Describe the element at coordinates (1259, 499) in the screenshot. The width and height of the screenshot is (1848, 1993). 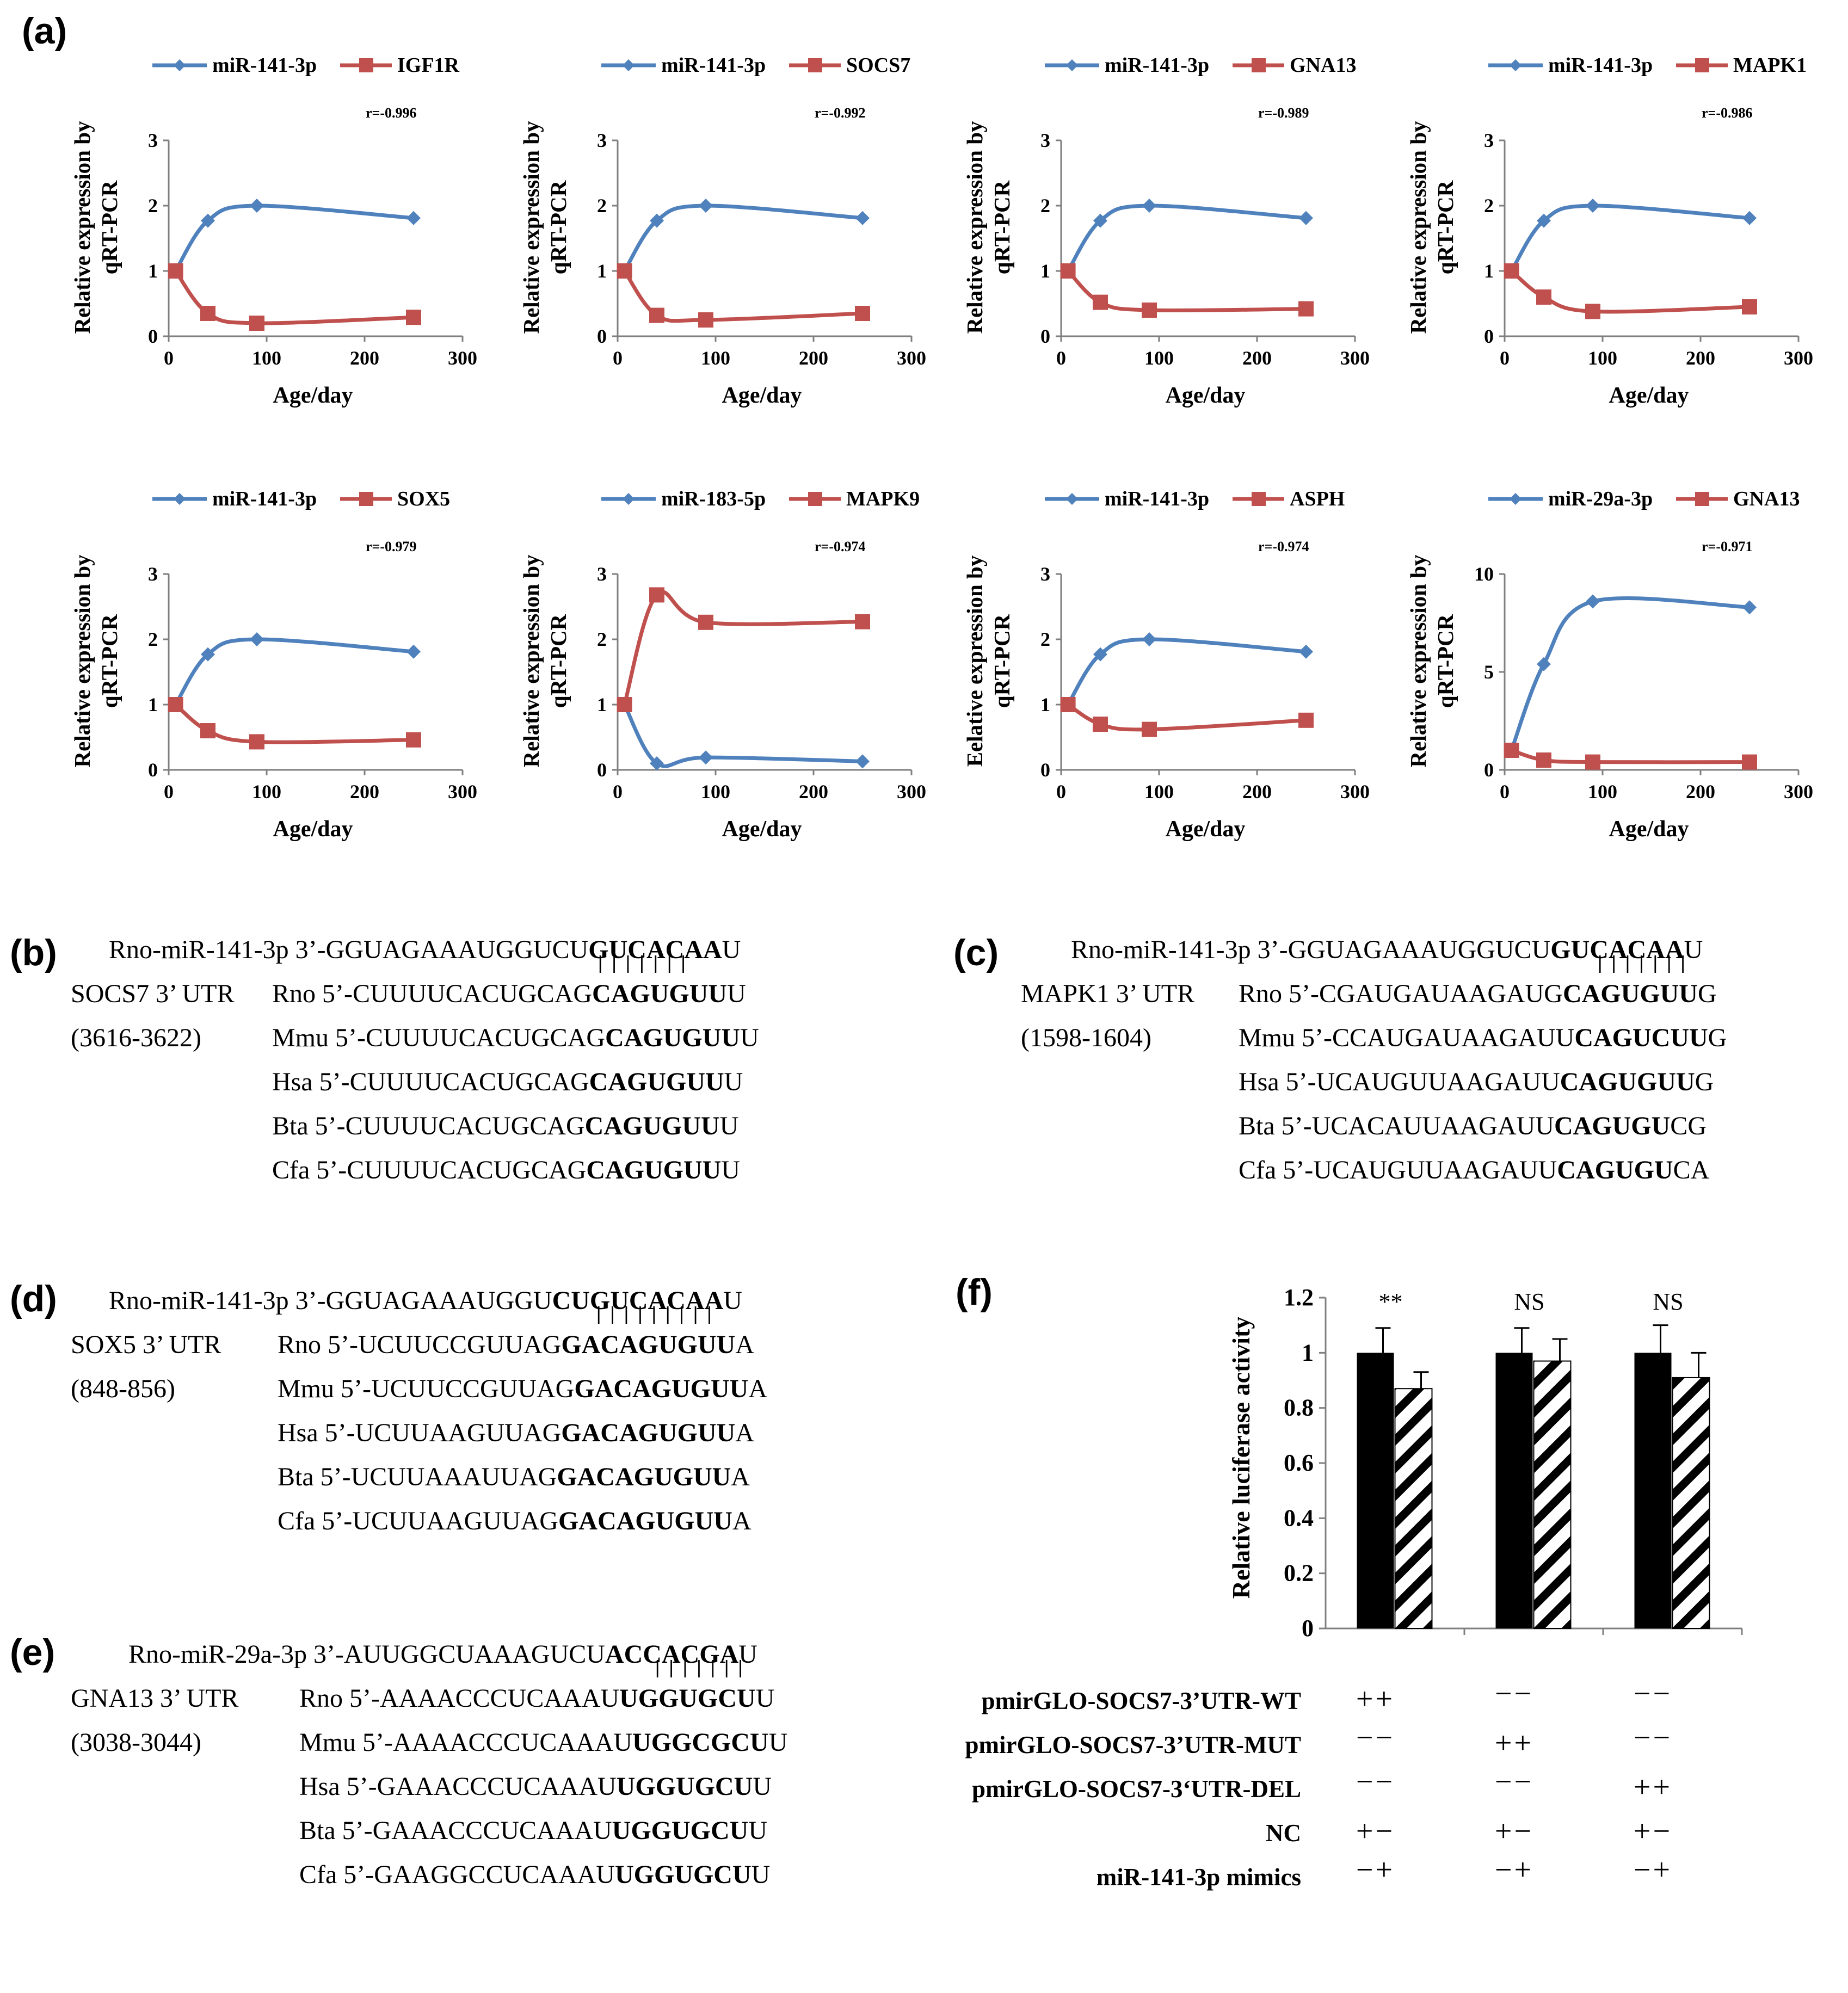
I see `legend-marker-ASPH` at that location.